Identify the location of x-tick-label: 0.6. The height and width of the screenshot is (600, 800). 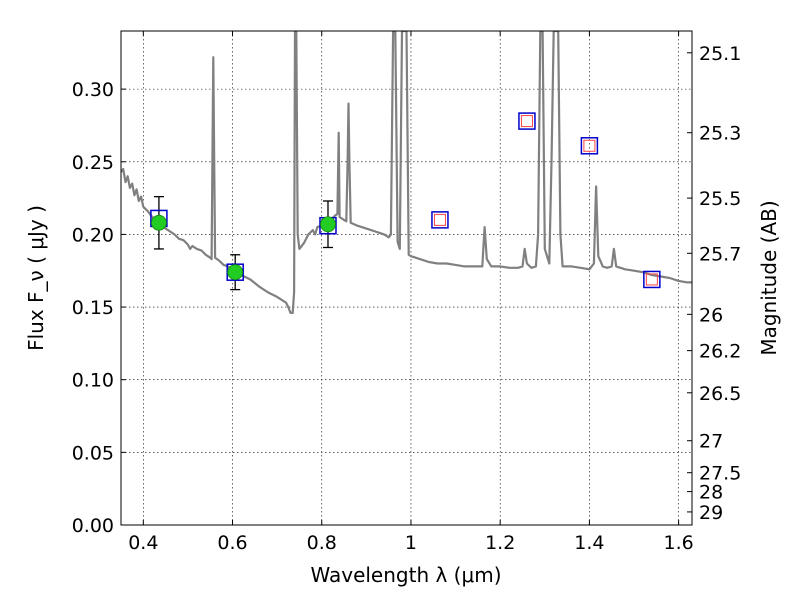
(232, 543).